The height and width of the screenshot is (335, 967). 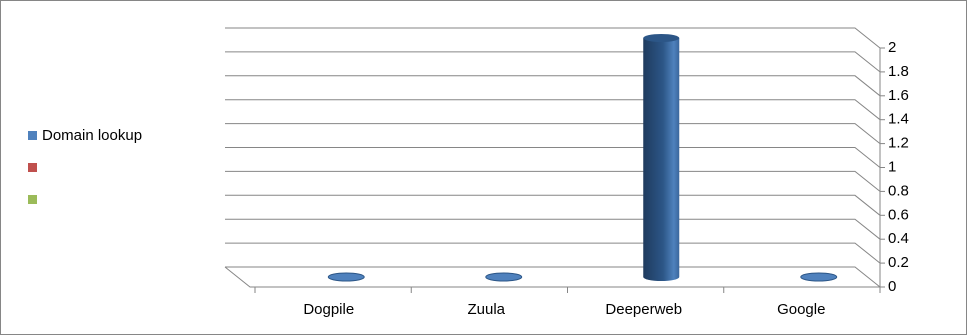 What do you see at coordinates (92, 135) in the screenshot?
I see `legend-label: Domain lookup` at bounding box center [92, 135].